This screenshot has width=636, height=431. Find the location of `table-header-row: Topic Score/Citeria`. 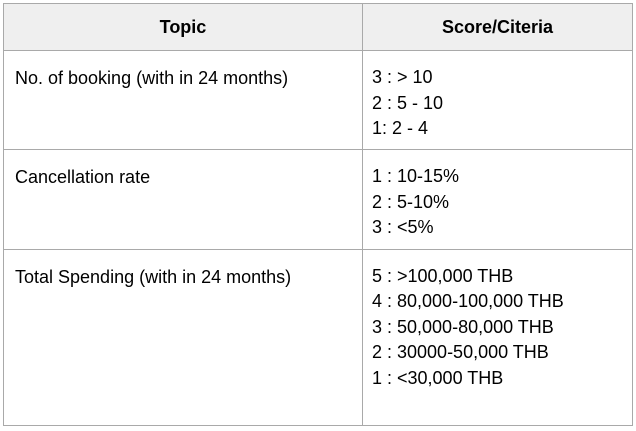

table-header-row: Topic Score/Citeria is located at coordinates (318, 27).